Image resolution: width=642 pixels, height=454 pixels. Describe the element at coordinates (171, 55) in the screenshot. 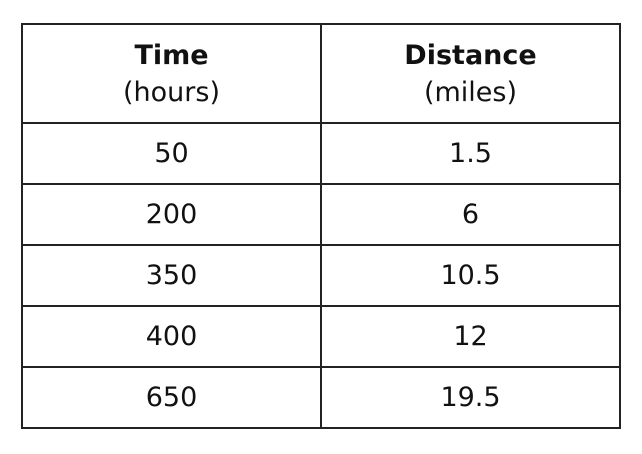

I see `header-title: Time` at that location.